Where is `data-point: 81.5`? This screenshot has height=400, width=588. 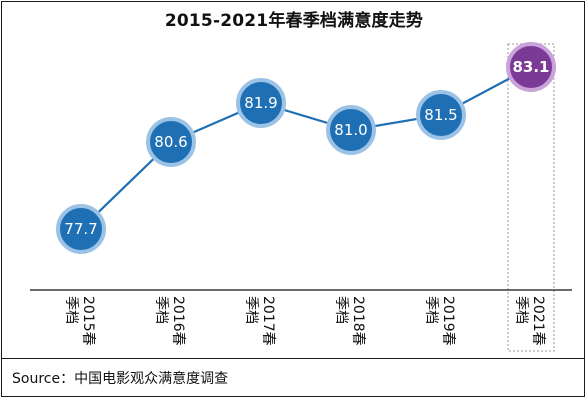 data-point: 81.5 is located at coordinates (441, 115).